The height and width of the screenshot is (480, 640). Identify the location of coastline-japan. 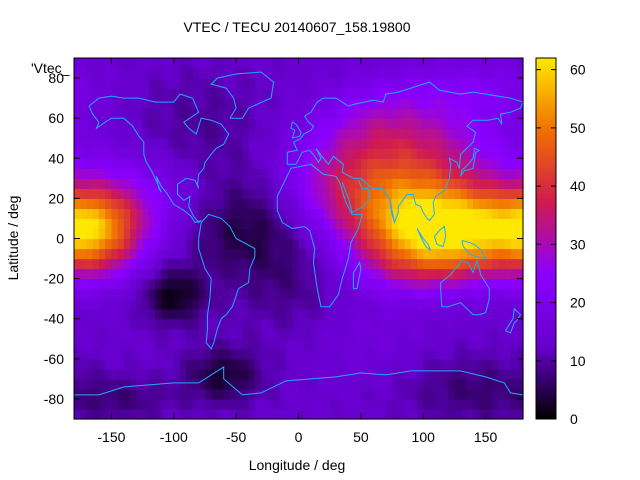
(470, 162).